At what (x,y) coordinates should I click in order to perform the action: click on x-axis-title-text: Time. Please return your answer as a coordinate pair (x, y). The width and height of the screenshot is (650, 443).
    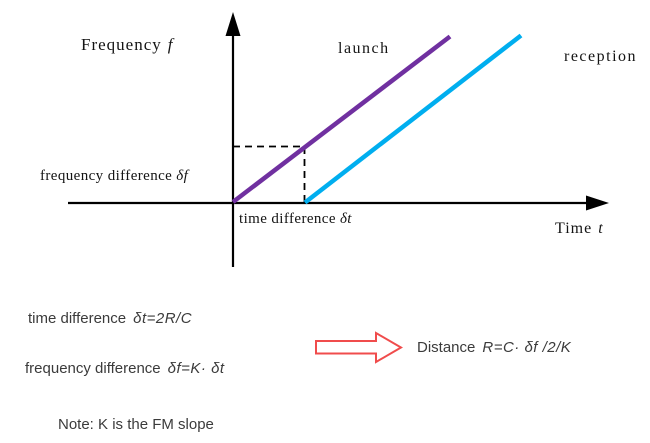
    Looking at the image, I should click on (574, 228).